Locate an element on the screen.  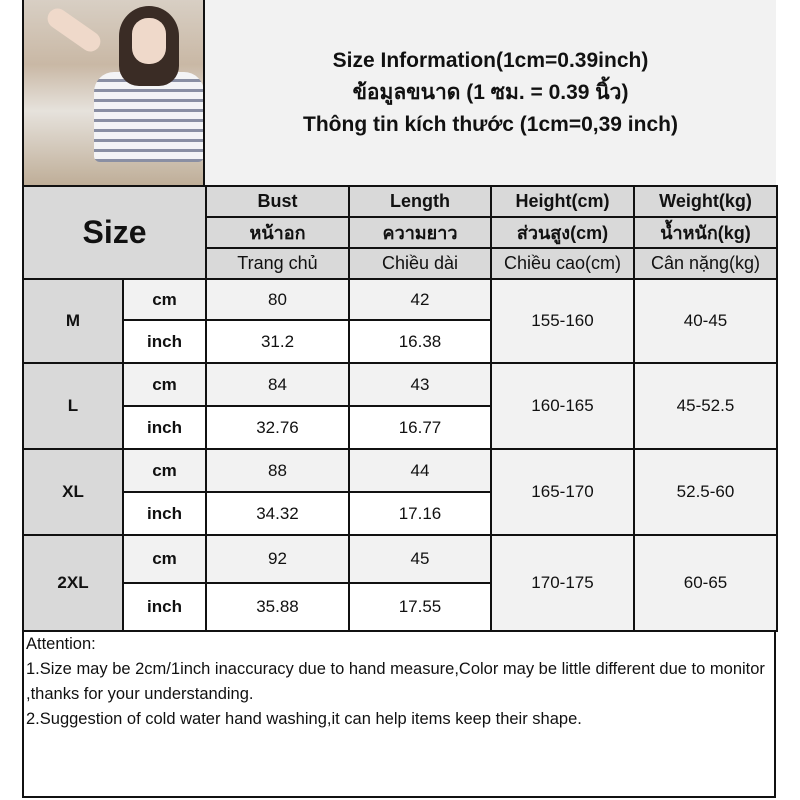
size-header: Size is located at coordinates (114, 232).